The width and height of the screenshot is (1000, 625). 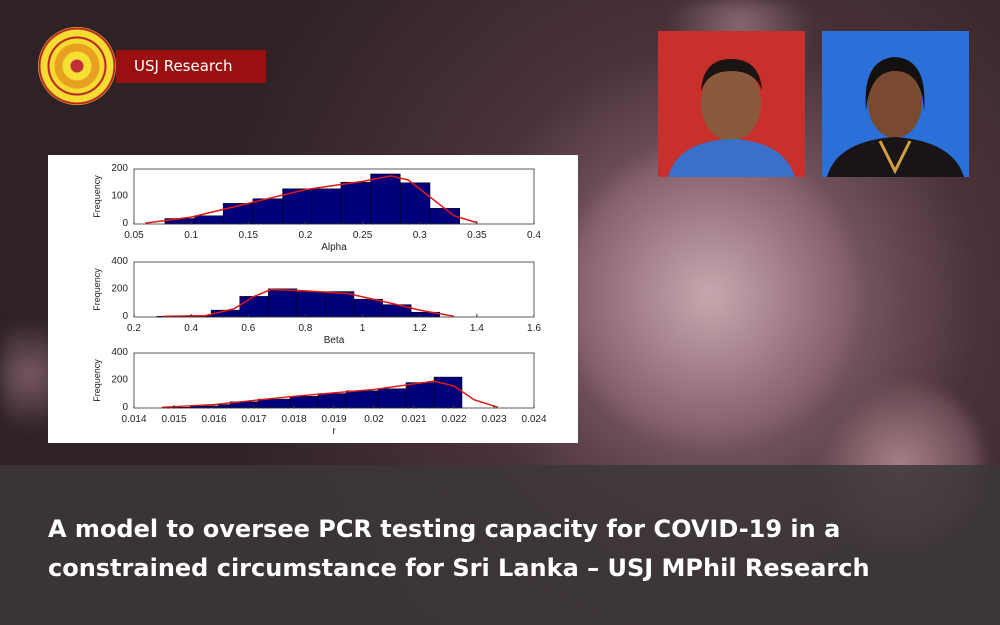 I want to click on x-tick-label: 0.1, so click(x=191, y=235).